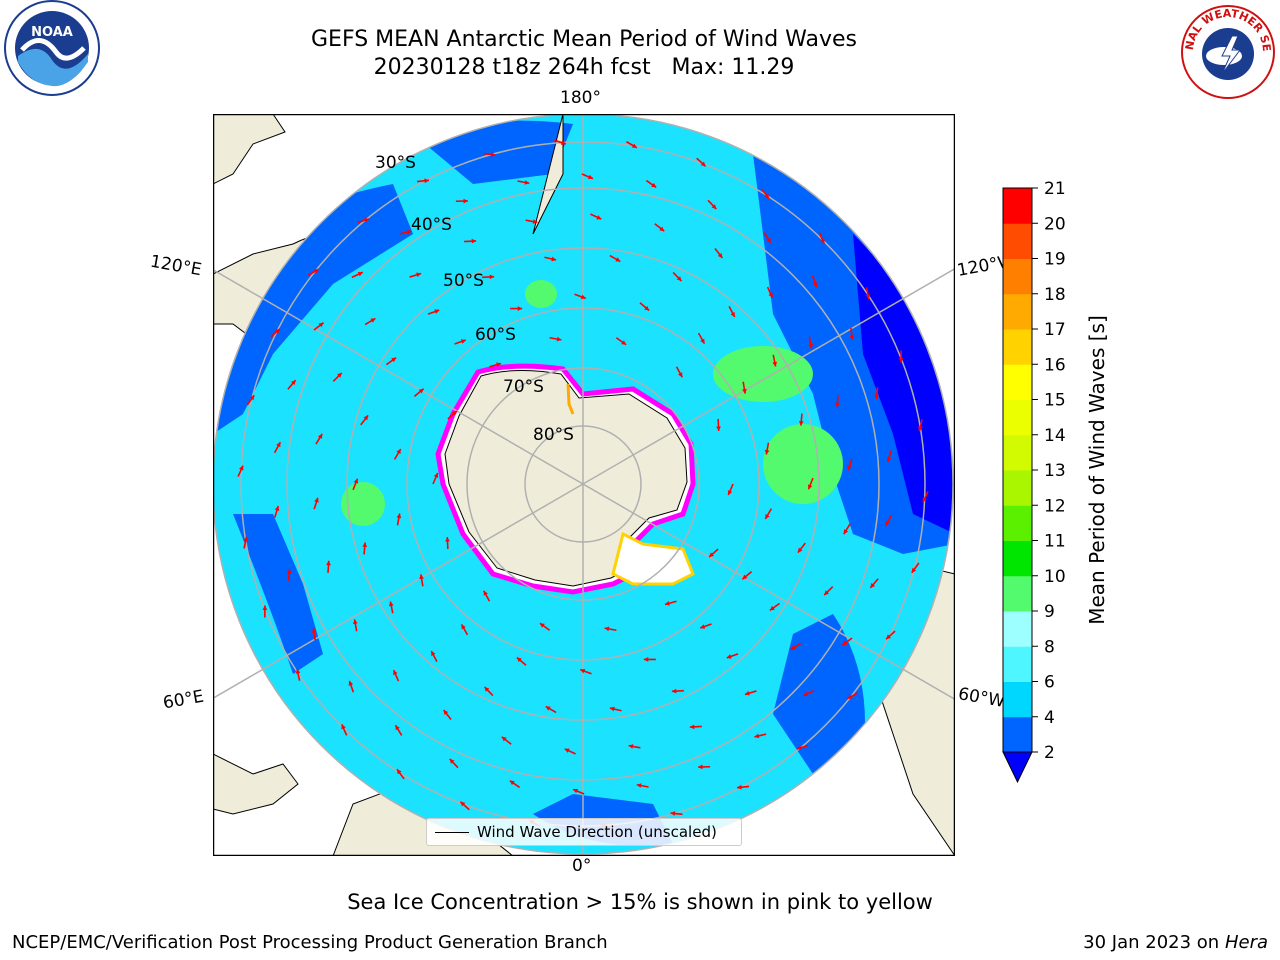  What do you see at coordinates (1049, 753) in the screenshot?
I see `colorbar-tick-label: 2` at bounding box center [1049, 753].